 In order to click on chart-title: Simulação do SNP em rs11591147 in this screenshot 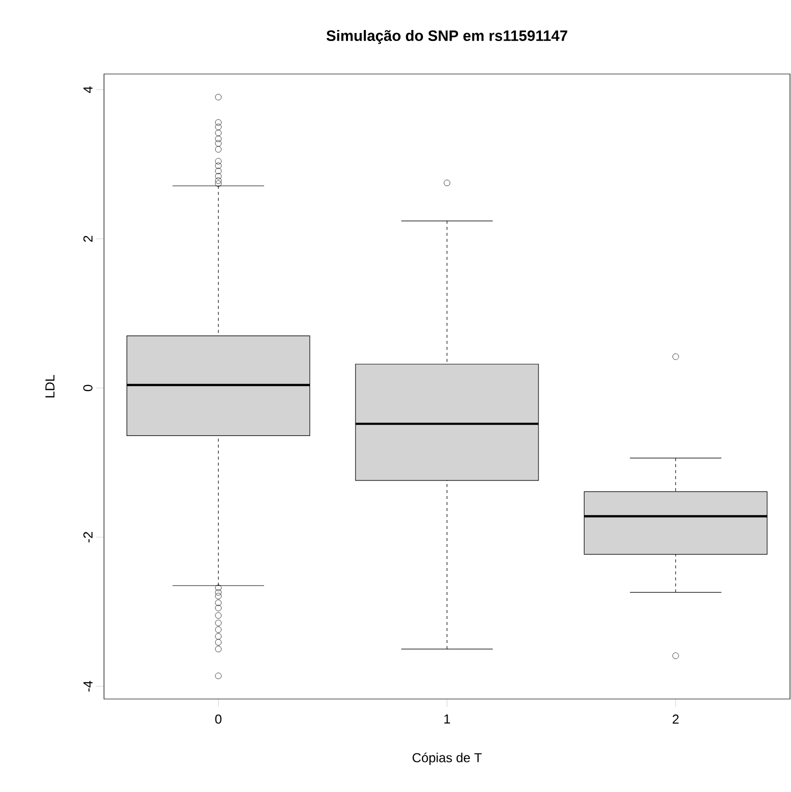, I will do `click(447, 37)`.